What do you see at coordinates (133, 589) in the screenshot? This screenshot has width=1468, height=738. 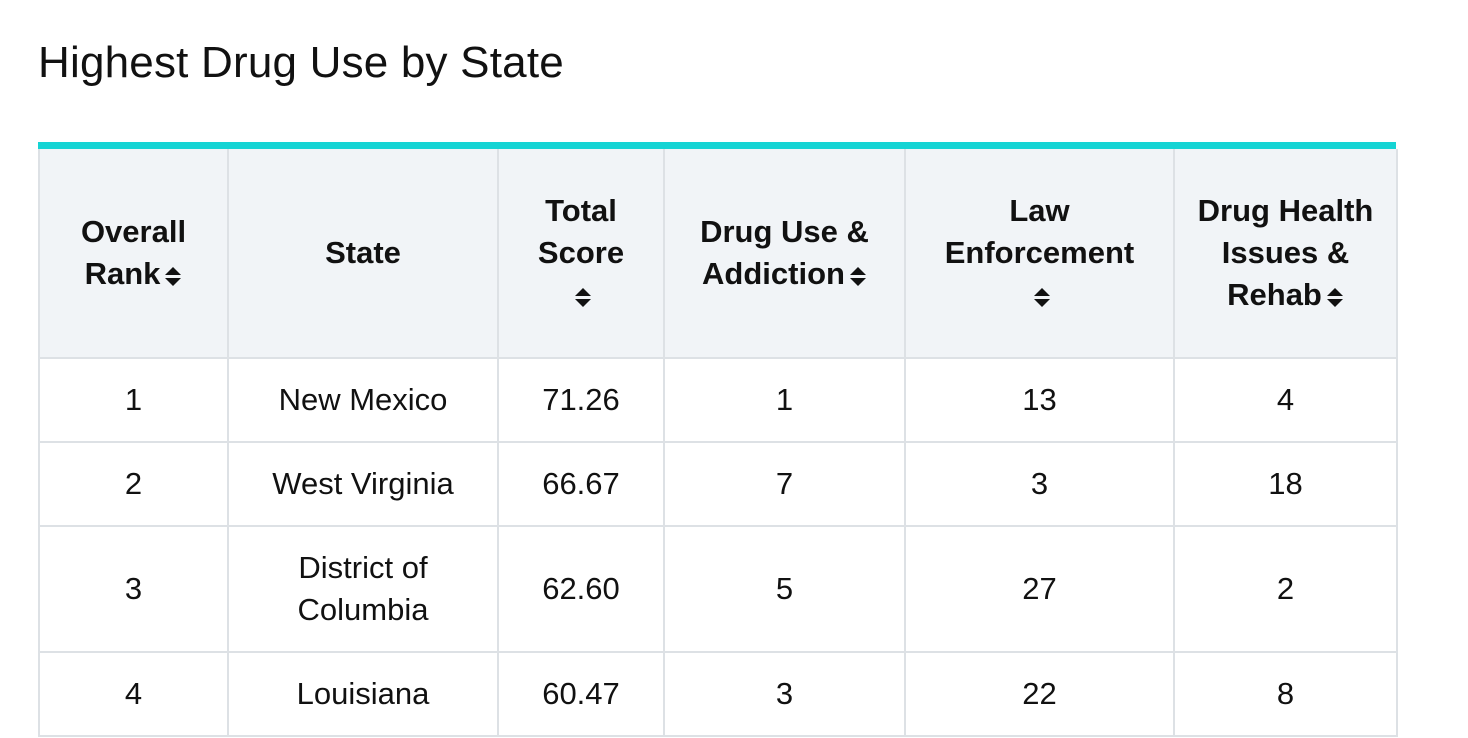 I see `cell-overall-rank: 3` at bounding box center [133, 589].